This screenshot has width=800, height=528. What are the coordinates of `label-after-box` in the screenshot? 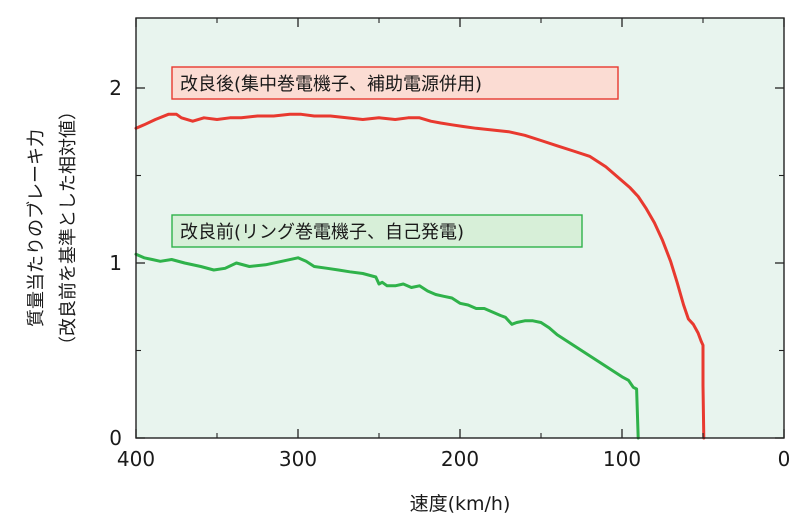 It's located at (395, 83).